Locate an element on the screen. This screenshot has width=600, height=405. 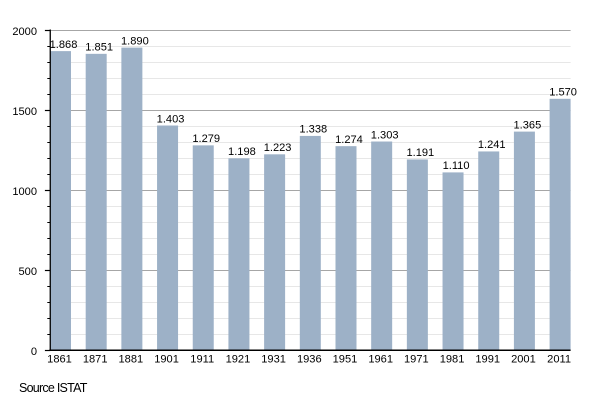
svg-text: Source ISTAT is located at coordinates (53, 388).